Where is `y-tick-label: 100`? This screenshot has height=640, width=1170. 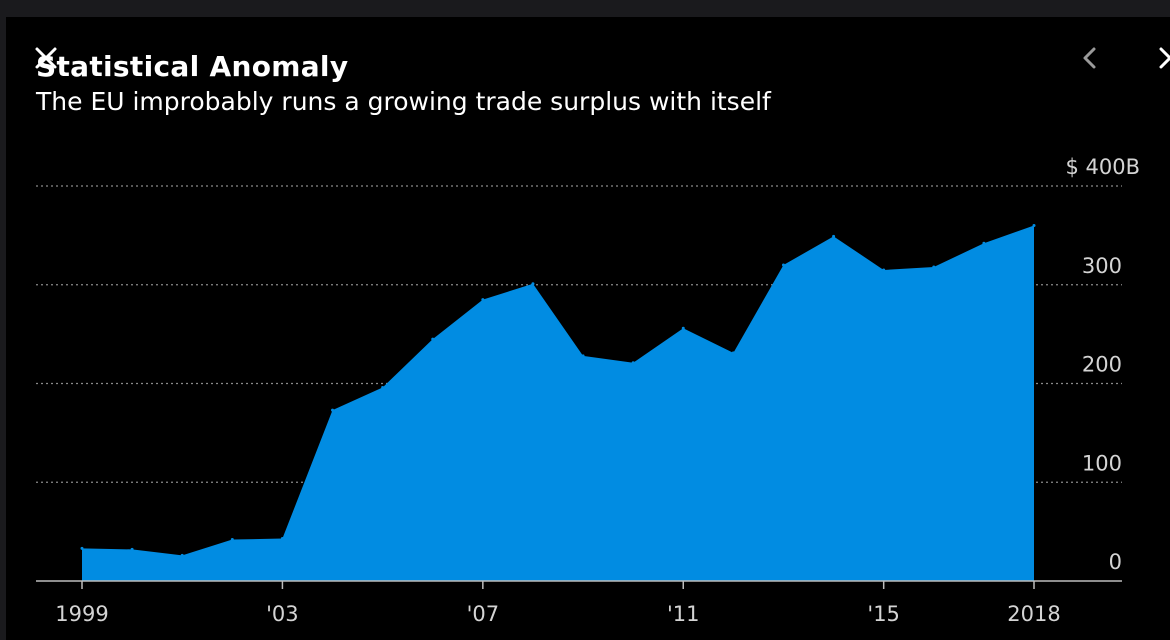
y-tick-label: 100 is located at coordinates (1102, 463).